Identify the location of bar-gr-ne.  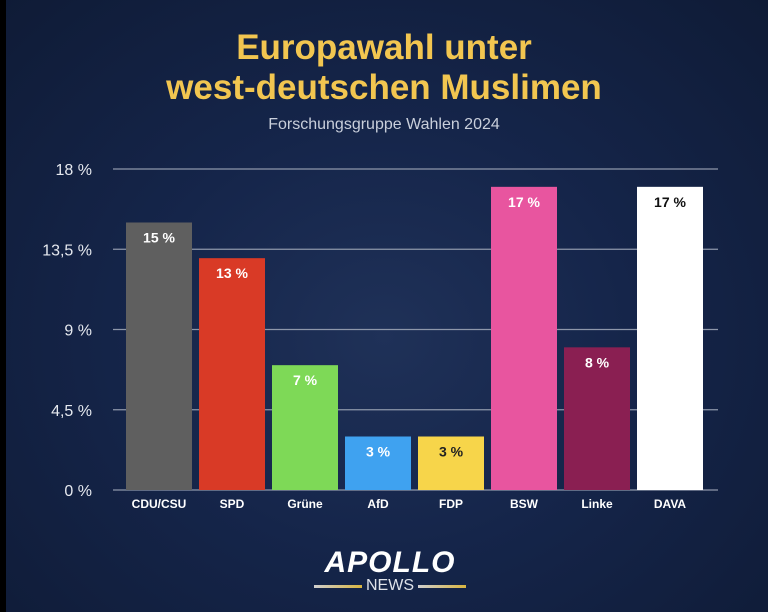
(305, 427).